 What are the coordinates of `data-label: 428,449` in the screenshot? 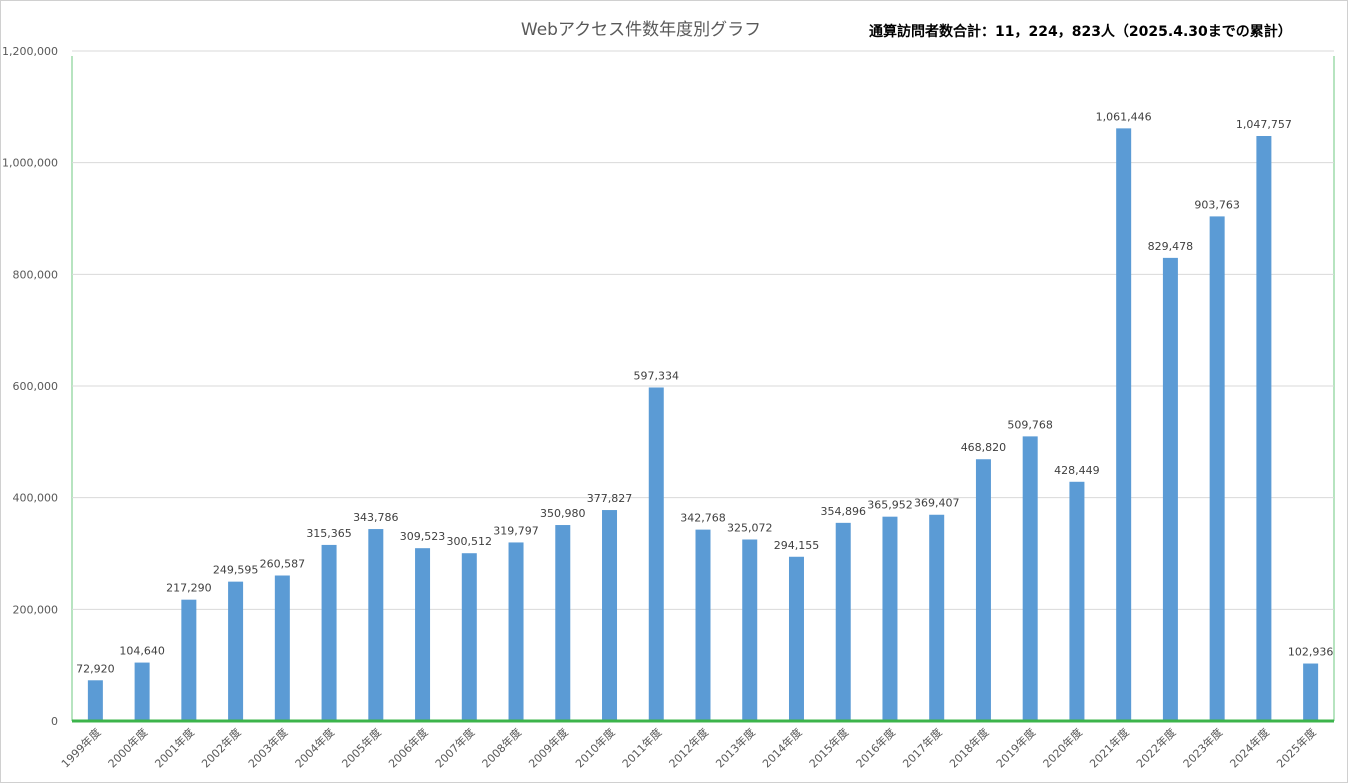 It's located at (1077, 470).